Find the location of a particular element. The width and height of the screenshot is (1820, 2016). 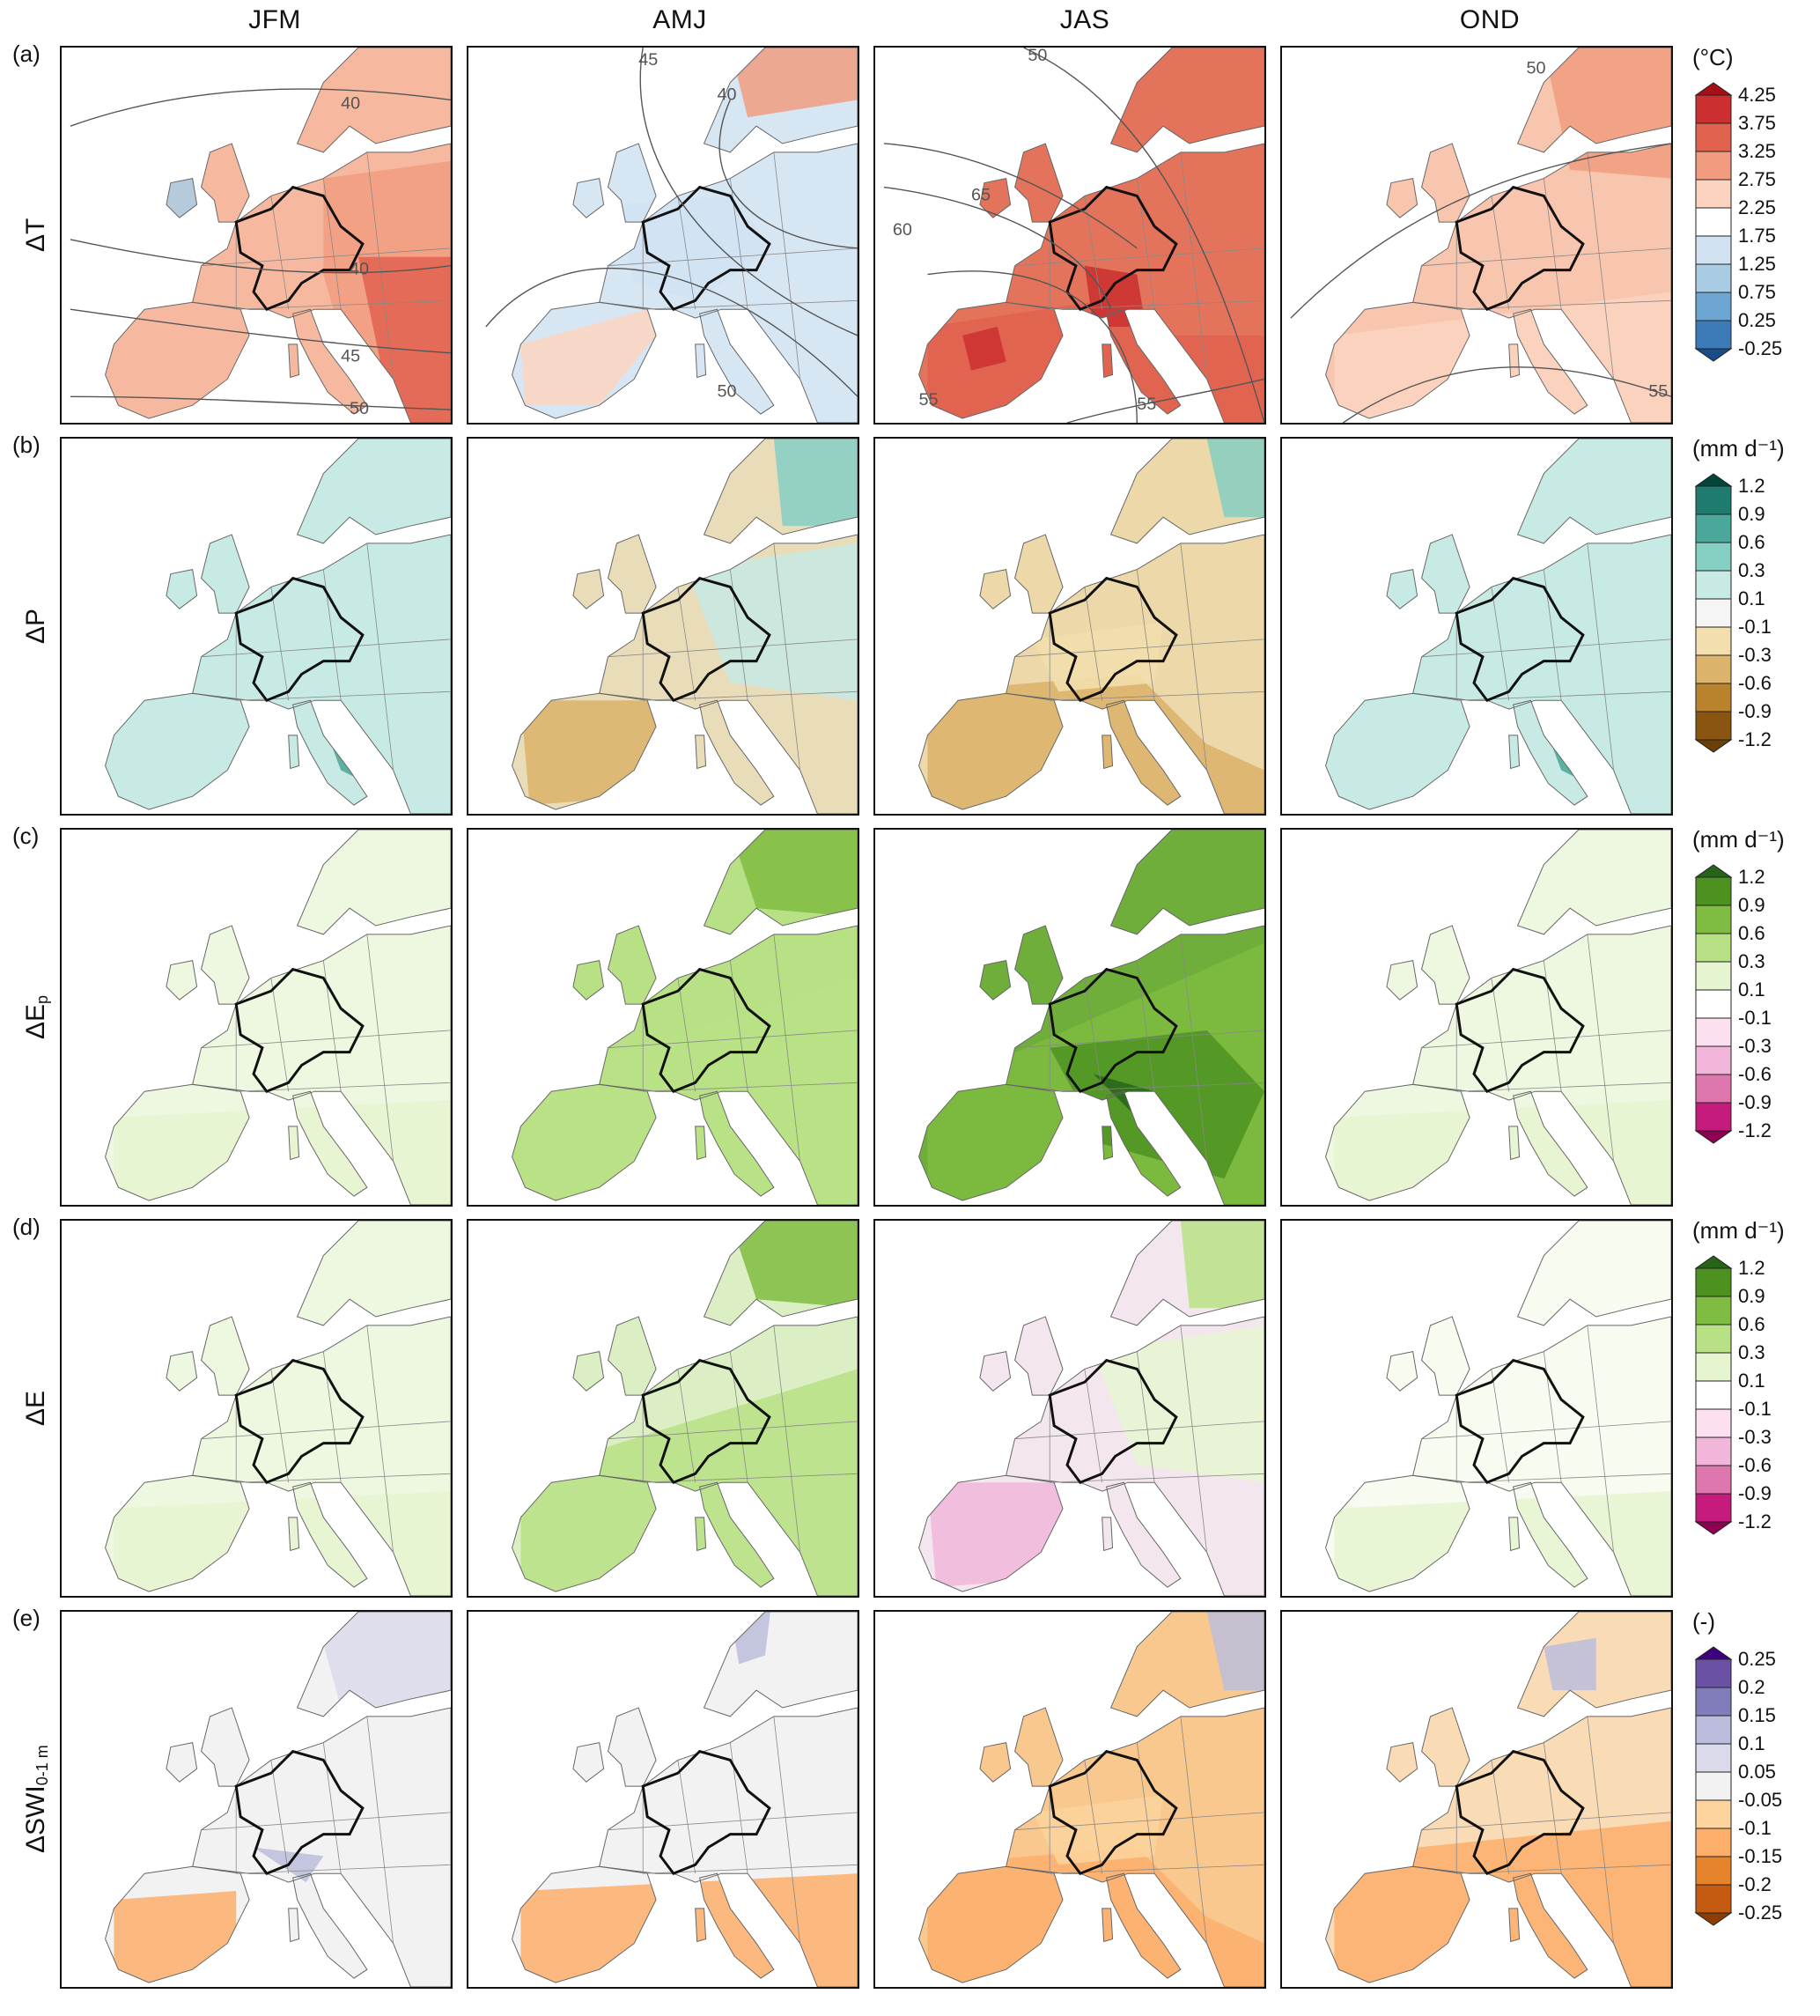

colorbar-tick-label: -0.2 is located at coordinates (1755, 1884).